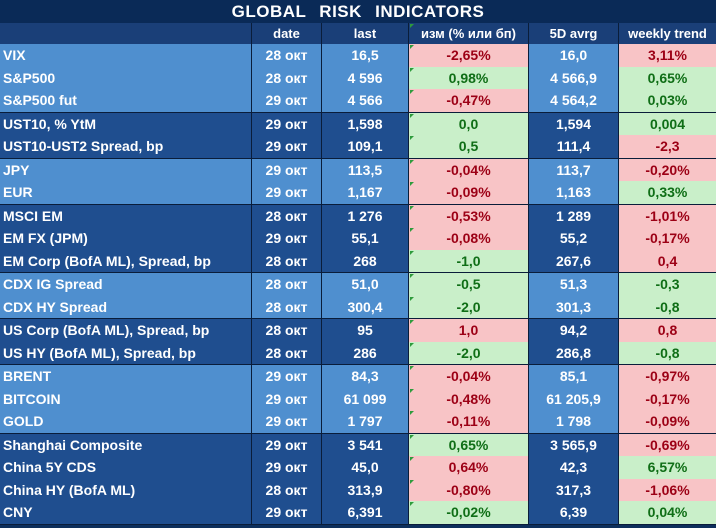 The image size is (716, 528). Describe the element at coordinates (358, 284) in the screenshot. I see `table-row: CDX IG Spread 28 окт 51,0 -0,5 51,3 -0,3` at that location.